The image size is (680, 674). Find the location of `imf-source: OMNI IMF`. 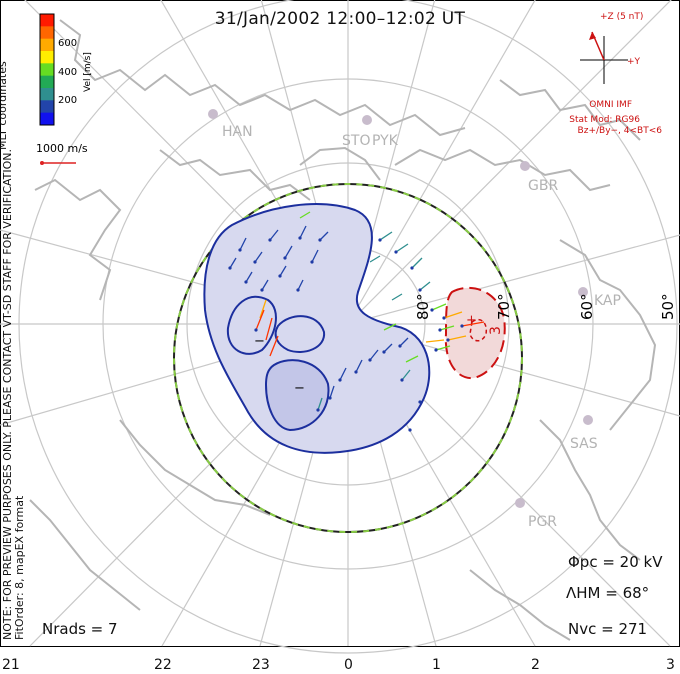

imf-source: OMNI IMF is located at coordinates (610, 105).